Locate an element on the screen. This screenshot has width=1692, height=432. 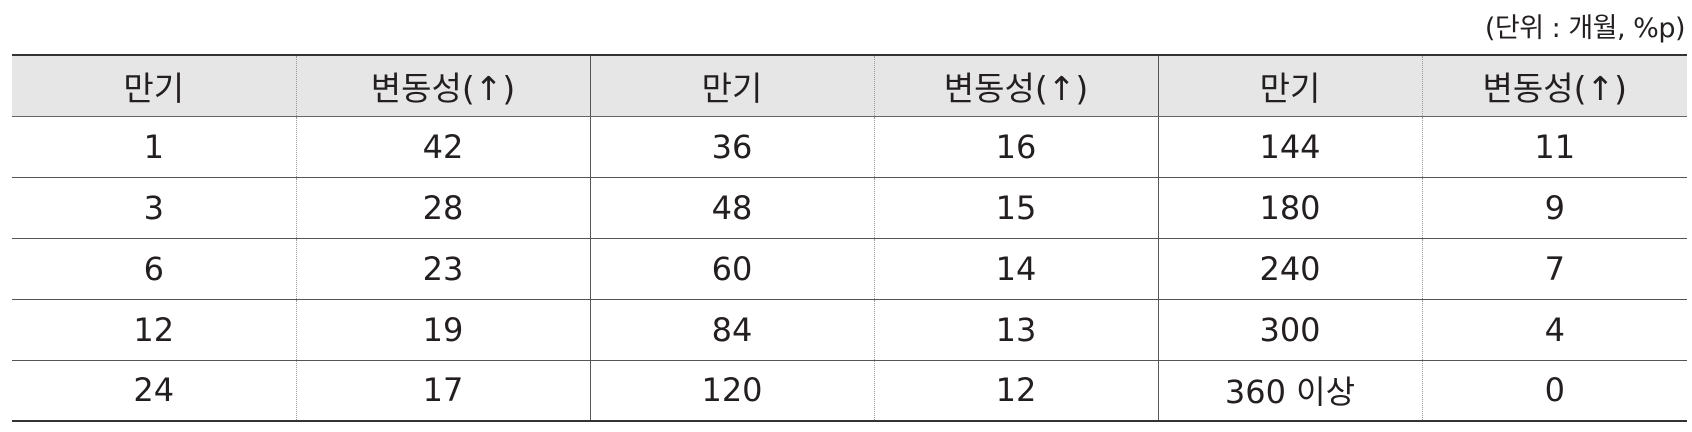
maturity-cell: 60 is located at coordinates (732, 269).